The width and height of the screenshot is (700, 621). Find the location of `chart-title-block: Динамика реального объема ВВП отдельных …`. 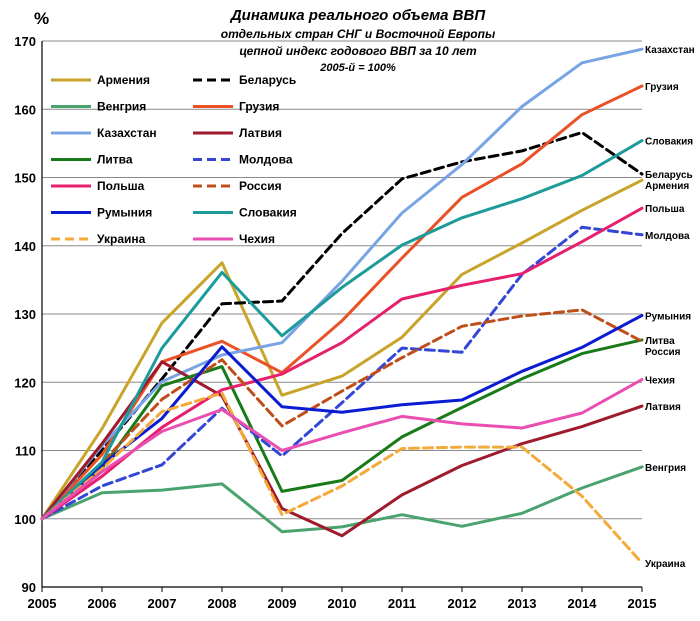

chart-title-block: Динамика реального объема ВВП отдельных … is located at coordinates (358, 40).